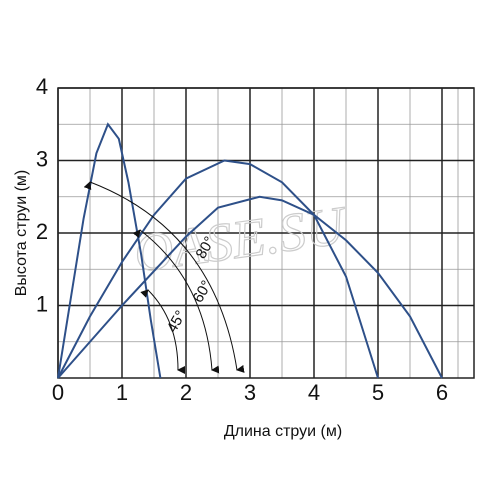 The image size is (481, 481). What do you see at coordinates (250, 392) in the screenshot?
I see `x-tick-label: 3` at bounding box center [250, 392].